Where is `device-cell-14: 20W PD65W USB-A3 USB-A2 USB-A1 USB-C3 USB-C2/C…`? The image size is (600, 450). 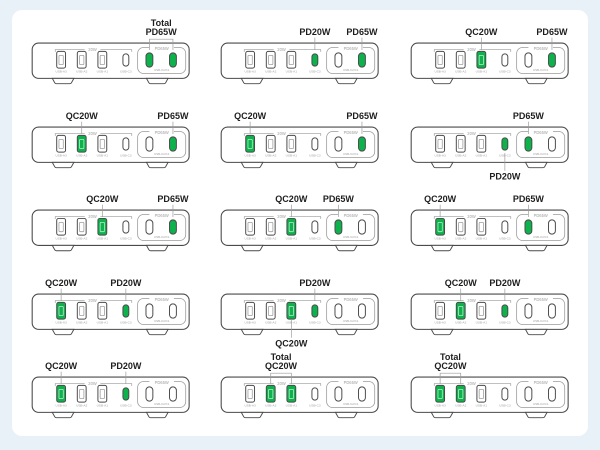 device-cell-14: 20W PD65W USB-A3 USB-A2 USB-A1 USB-C3 USB-C2/C… is located at coordinates (299, 392).